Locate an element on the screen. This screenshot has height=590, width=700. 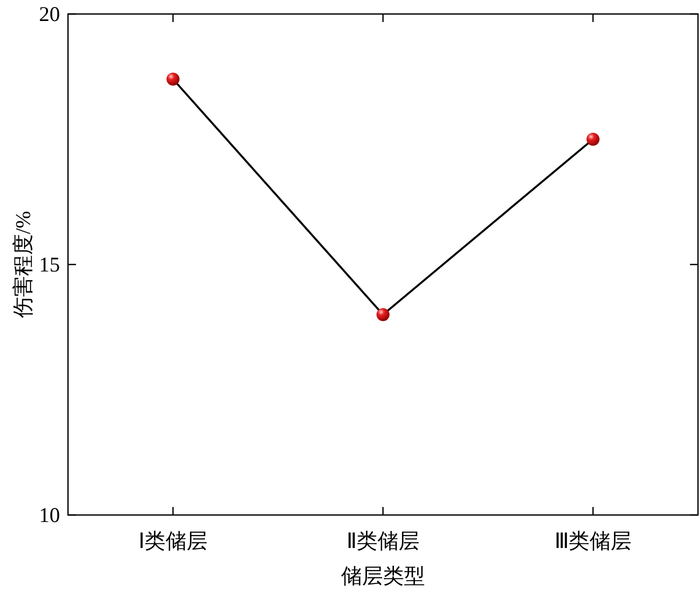
y-tick-label: 15 is located at coordinates (49, 264).